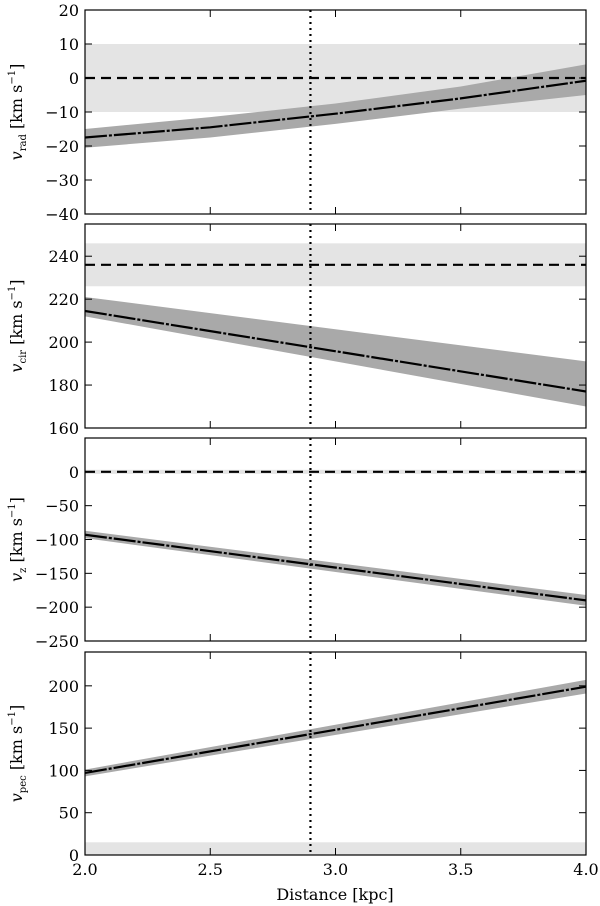  Describe the element at coordinates (335, 471) in the screenshot. I see `reference-band` at that location.